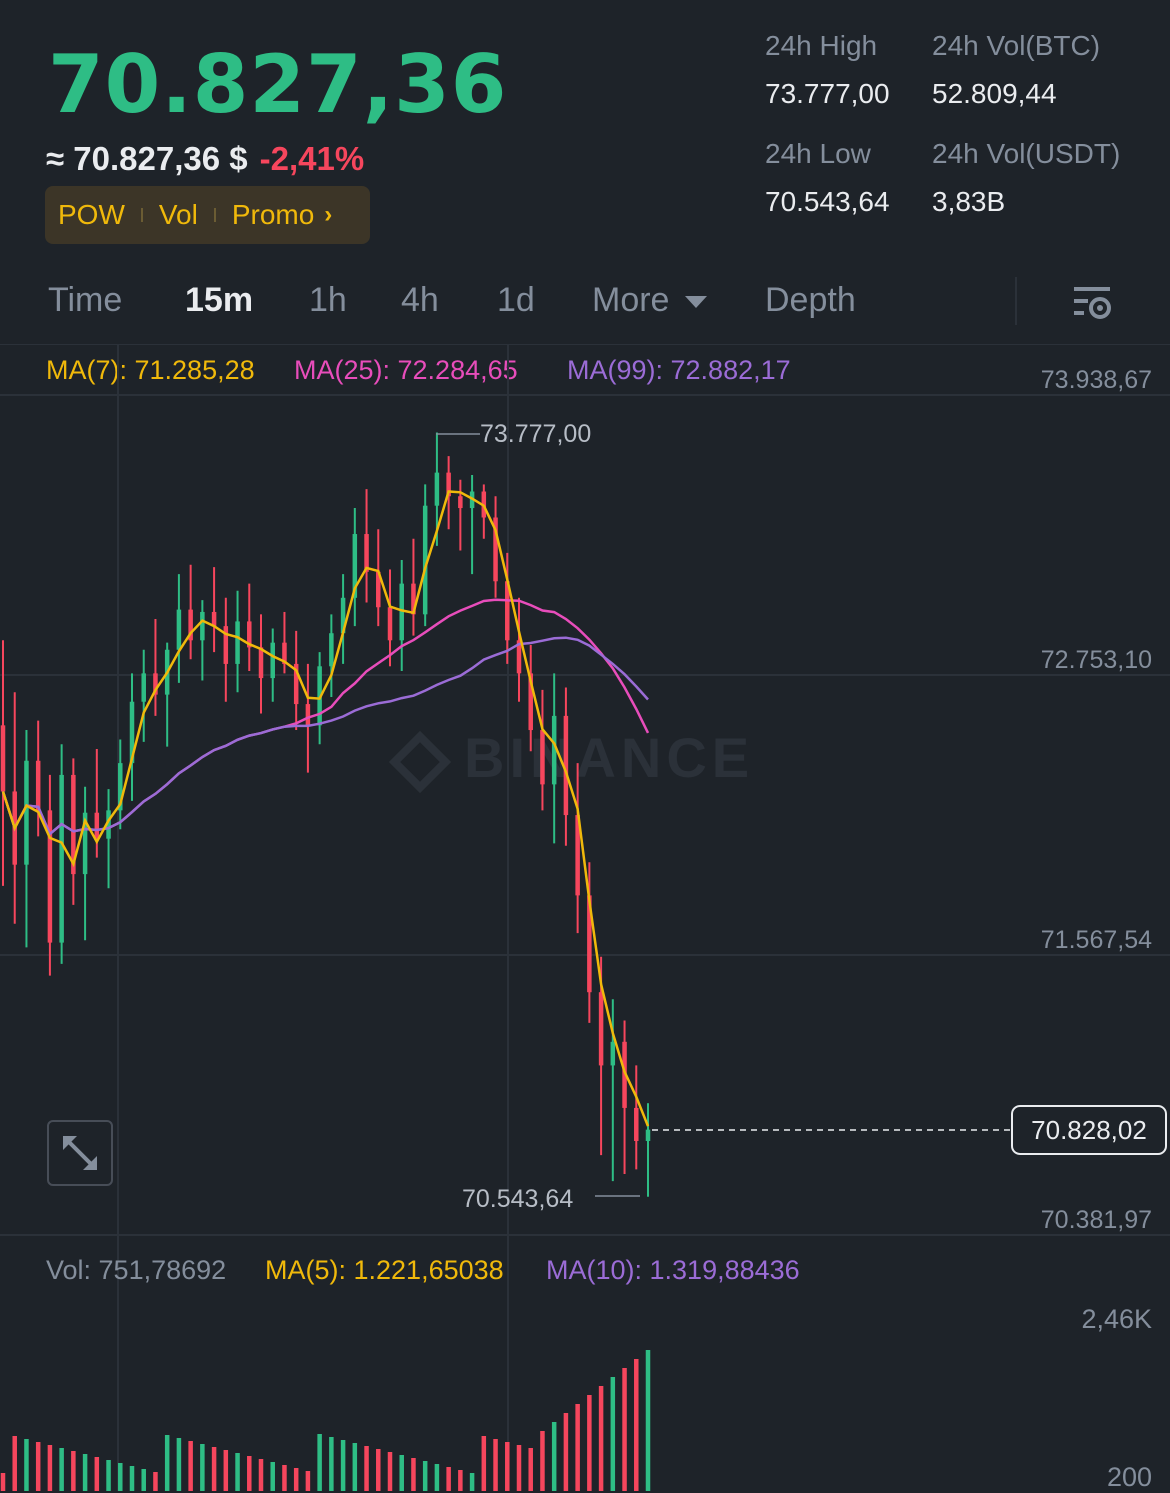 This screenshot has width=1170, height=1493. What do you see at coordinates (207, 215) in the screenshot?
I see `tag-strip: POW Vol Promo ›` at bounding box center [207, 215].